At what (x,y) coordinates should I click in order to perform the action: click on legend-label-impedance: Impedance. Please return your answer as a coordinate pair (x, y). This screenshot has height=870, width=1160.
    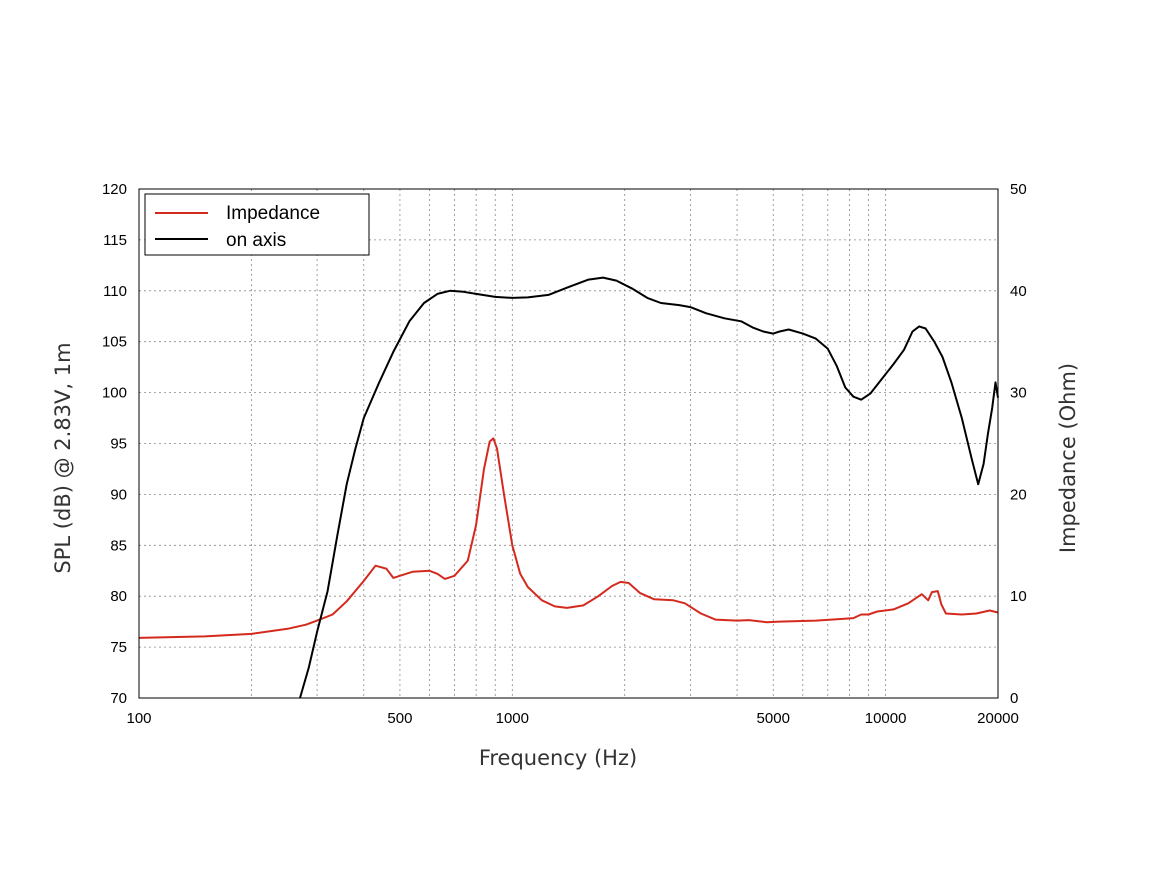
    Looking at the image, I should click on (273, 213).